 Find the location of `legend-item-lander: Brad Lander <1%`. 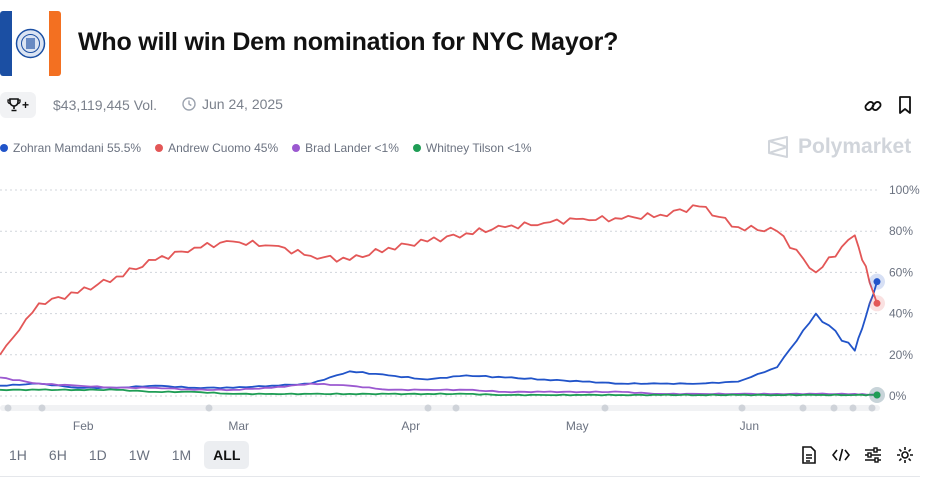

legend-item-lander: Brad Lander <1% is located at coordinates (345, 148).